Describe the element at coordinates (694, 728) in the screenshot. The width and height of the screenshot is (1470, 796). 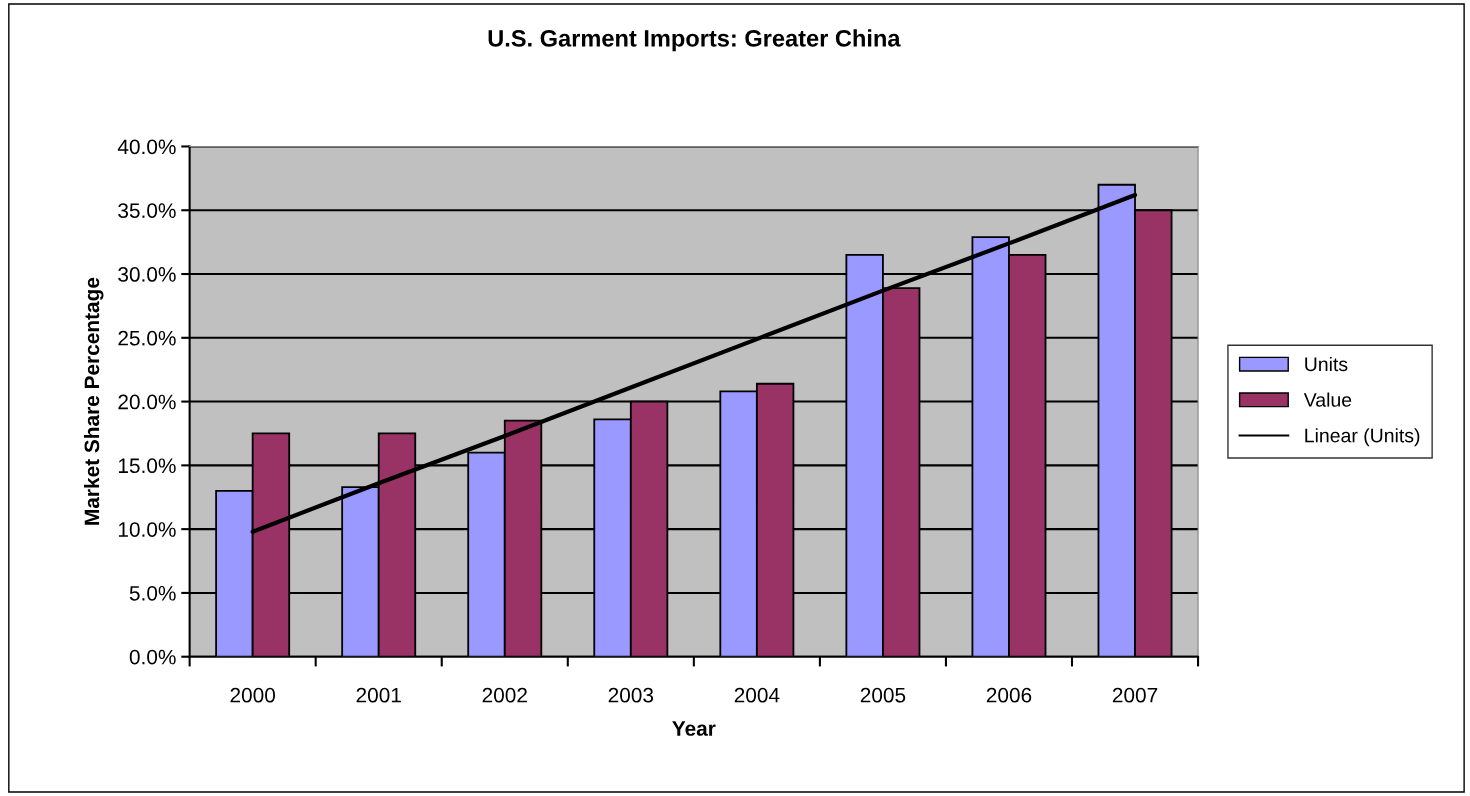
I see `x-axis-title: Year` at that location.